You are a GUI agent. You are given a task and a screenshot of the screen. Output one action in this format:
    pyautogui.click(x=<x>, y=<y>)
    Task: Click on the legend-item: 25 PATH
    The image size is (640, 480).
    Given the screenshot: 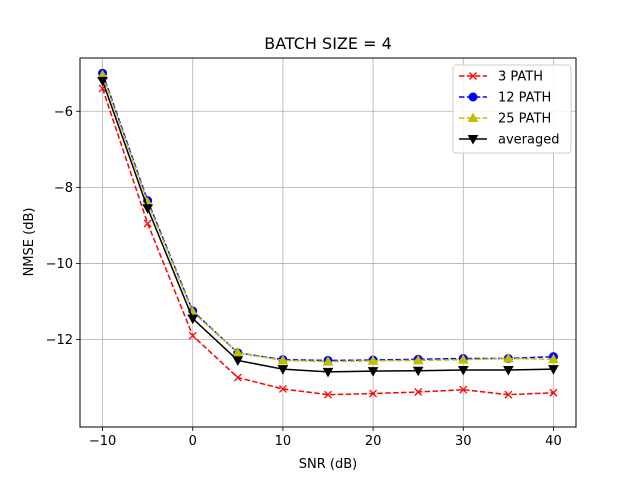 What is the action you would take?
    pyautogui.click(x=505, y=119)
    